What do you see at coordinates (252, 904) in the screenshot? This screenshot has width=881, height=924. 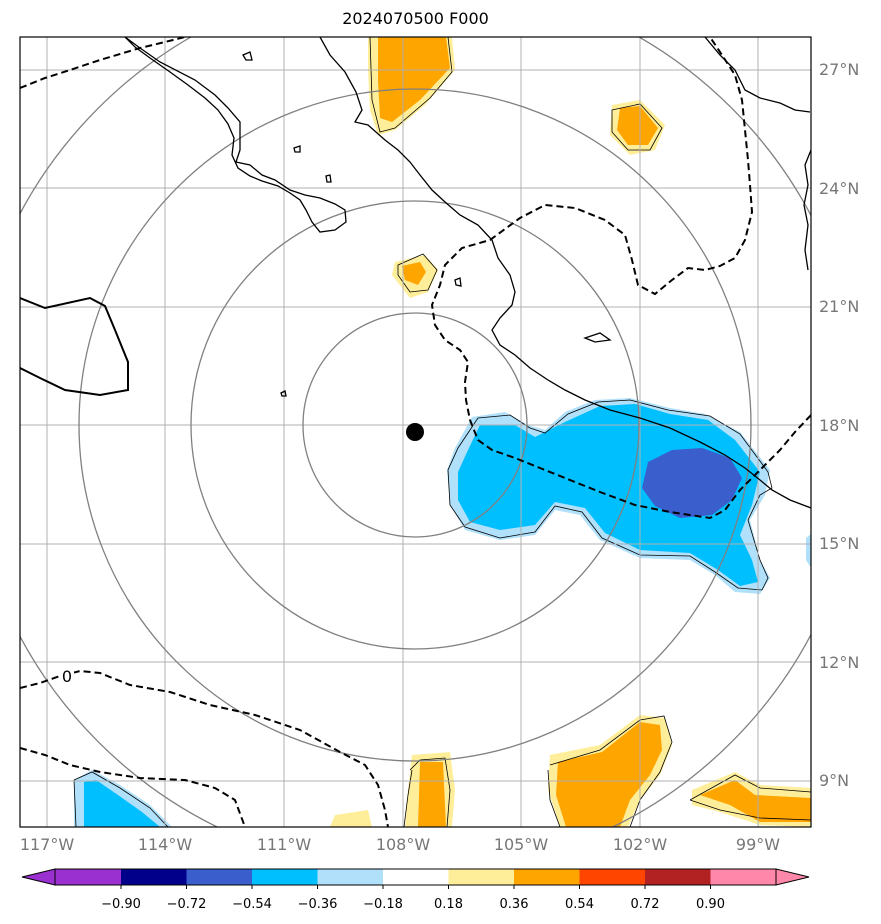 I see `colorbar-tick-label: −0.54` at bounding box center [252, 904].